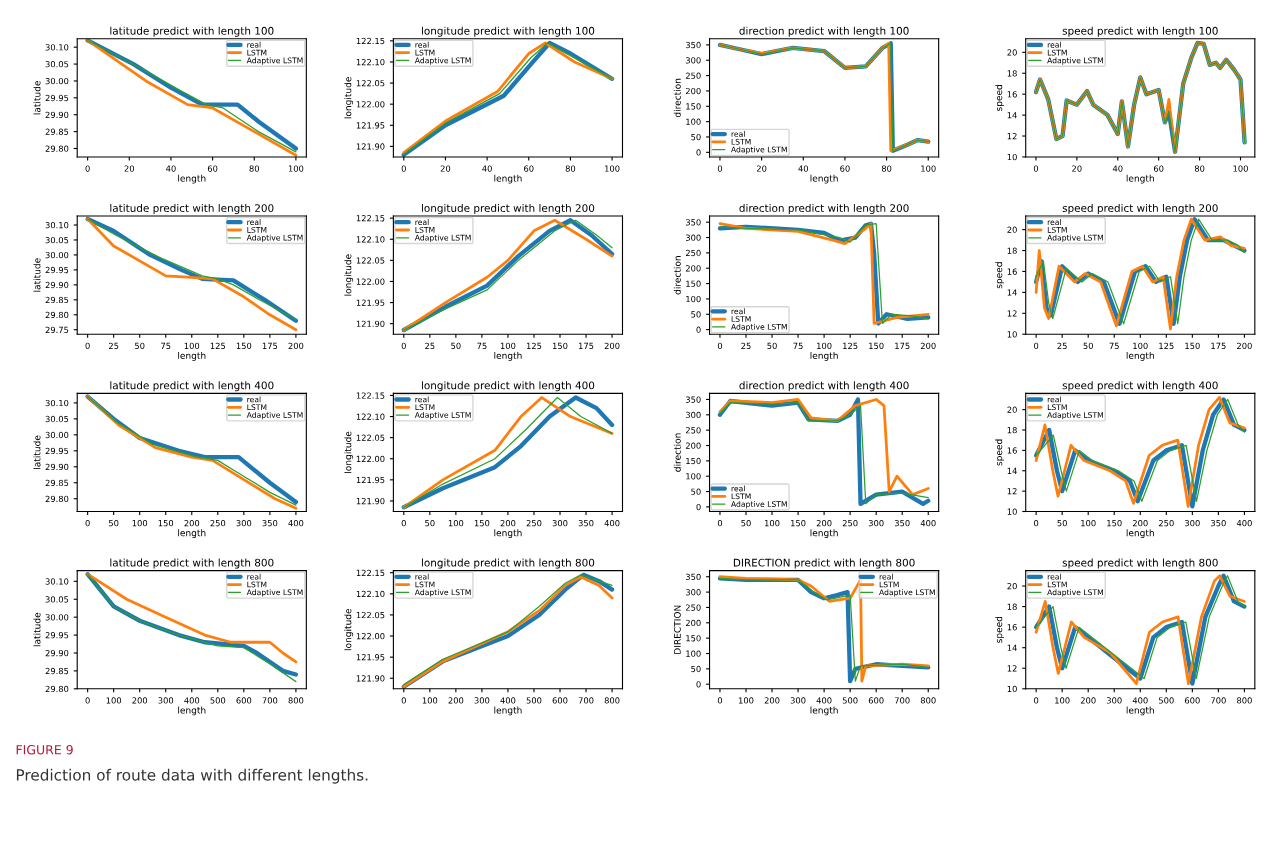 The width and height of the screenshot is (1287, 861). Describe the element at coordinates (824, 31) in the screenshot. I see `chart-title: direction predict with length 100` at that location.